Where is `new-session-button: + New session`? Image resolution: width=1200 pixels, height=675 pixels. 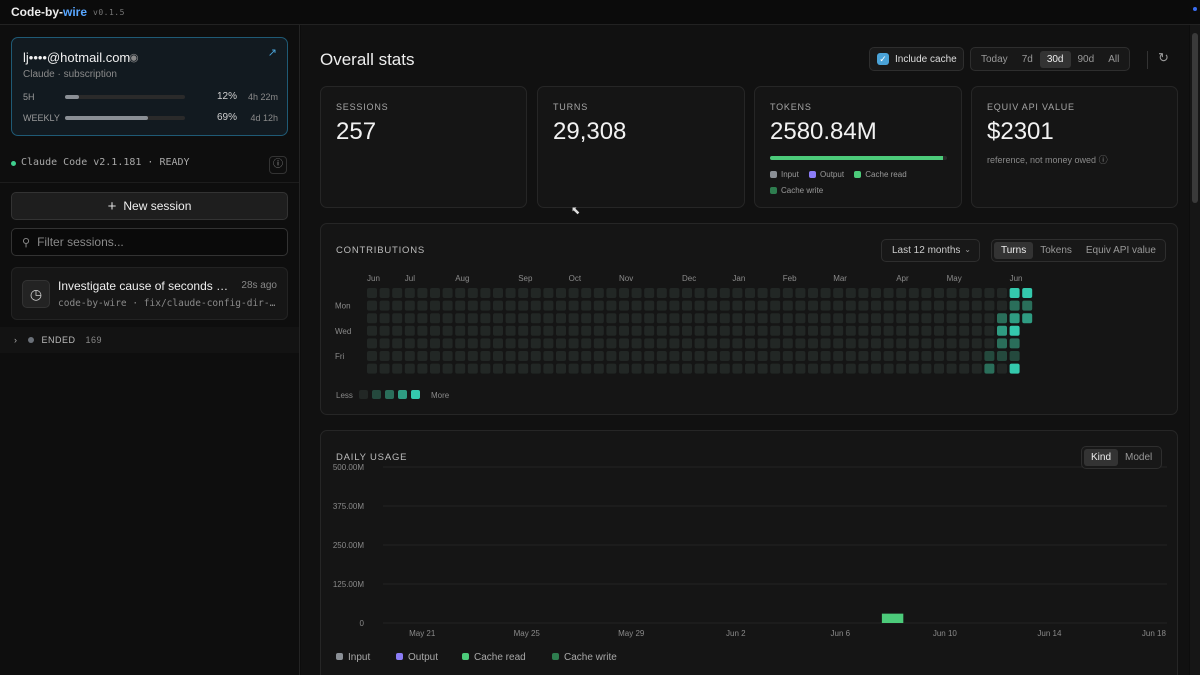 new-session-button: + New session is located at coordinates (149, 206).